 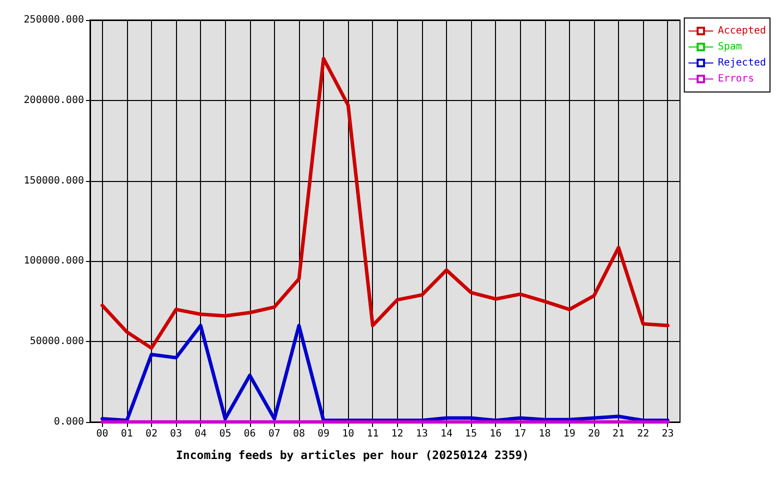 What do you see at coordinates (126, 434) in the screenshot?
I see `x-tick-label: 01` at bounding box center [126, 434].